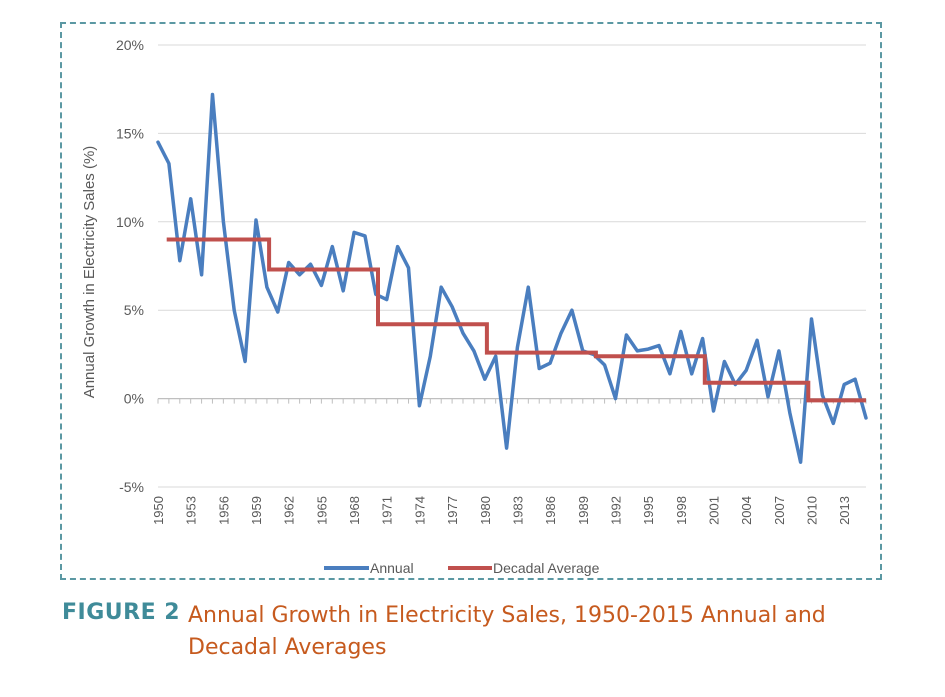 The height and width of the screenshot is (697, 945). What do you see at coordinates (681, 510) in the screenshot?
I see `x-tick-label: 1998` at bounding box center [681, 510].